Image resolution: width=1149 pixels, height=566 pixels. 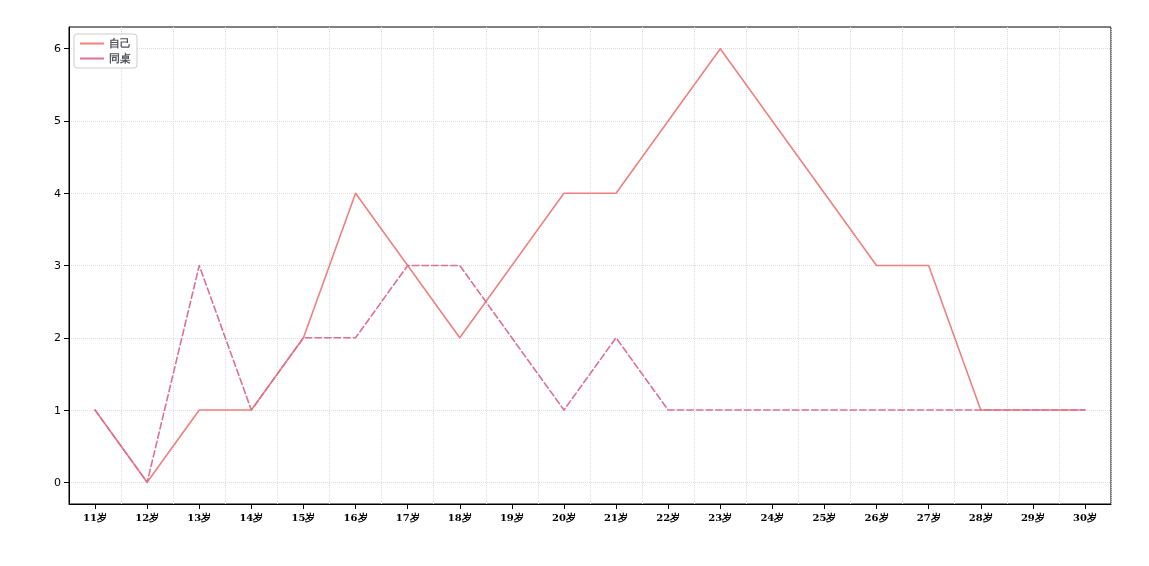 I want to click on legend-label: 同桌, so click(x=120, y=58).